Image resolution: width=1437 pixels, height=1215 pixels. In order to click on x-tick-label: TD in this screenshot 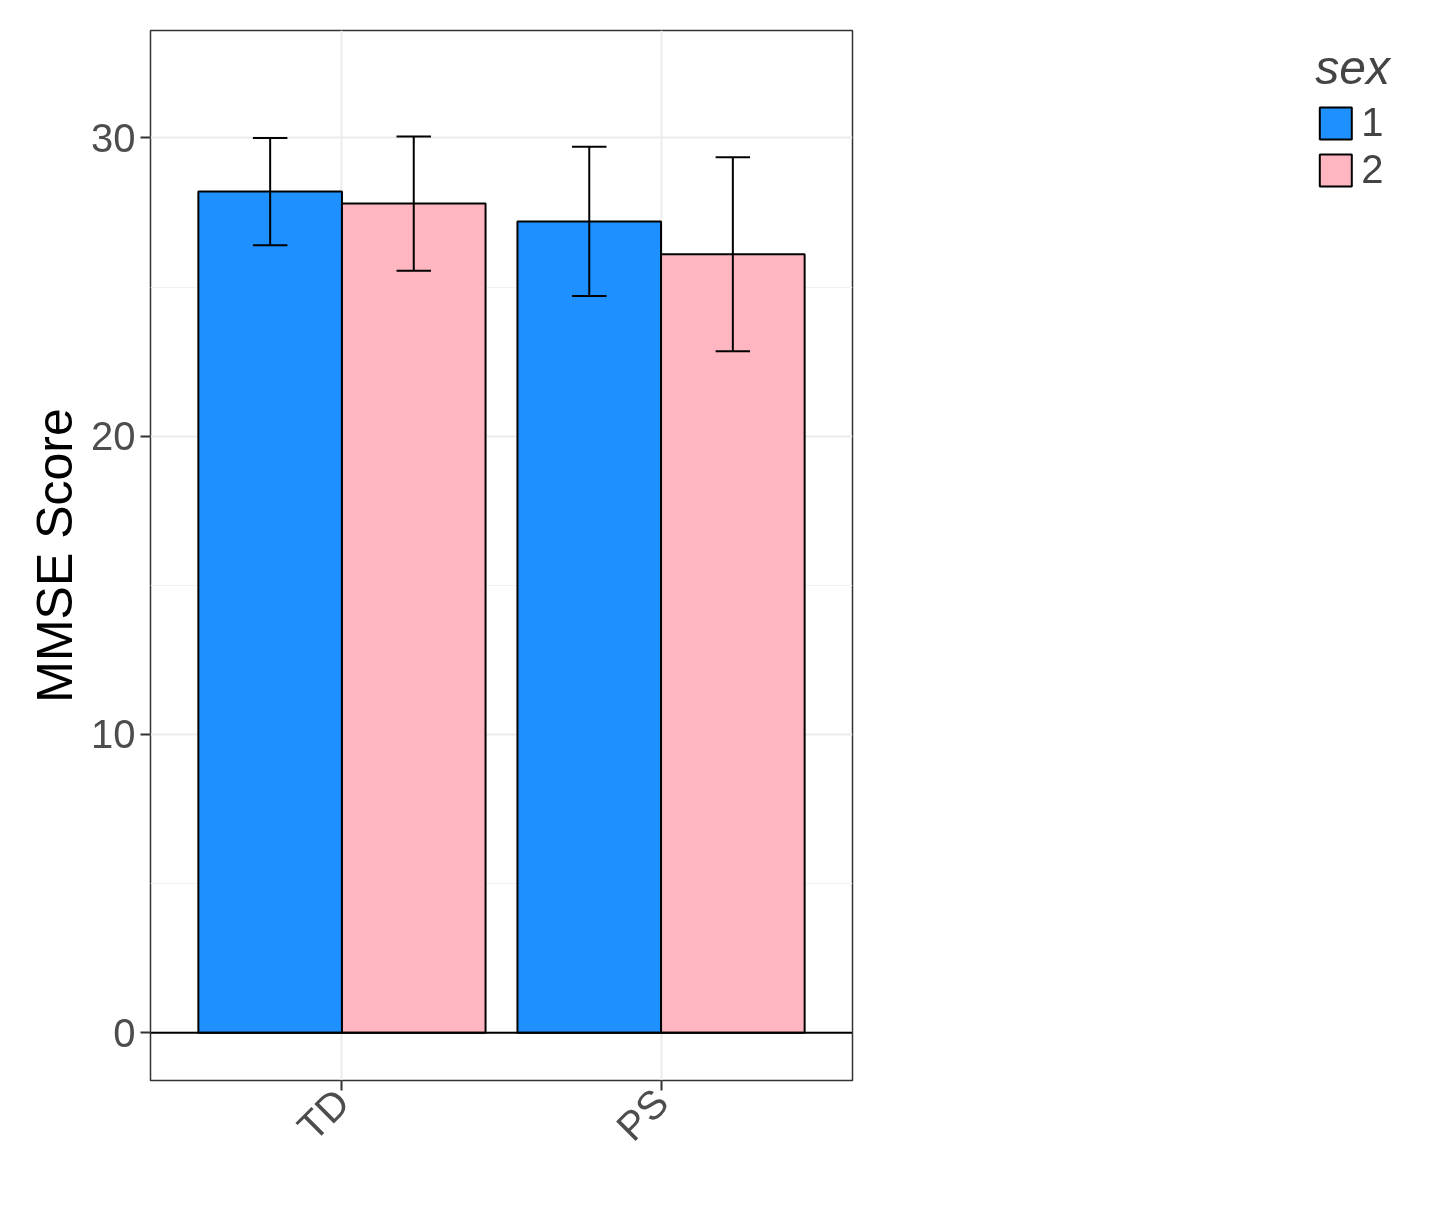, I will do `click(323, 1114)`.